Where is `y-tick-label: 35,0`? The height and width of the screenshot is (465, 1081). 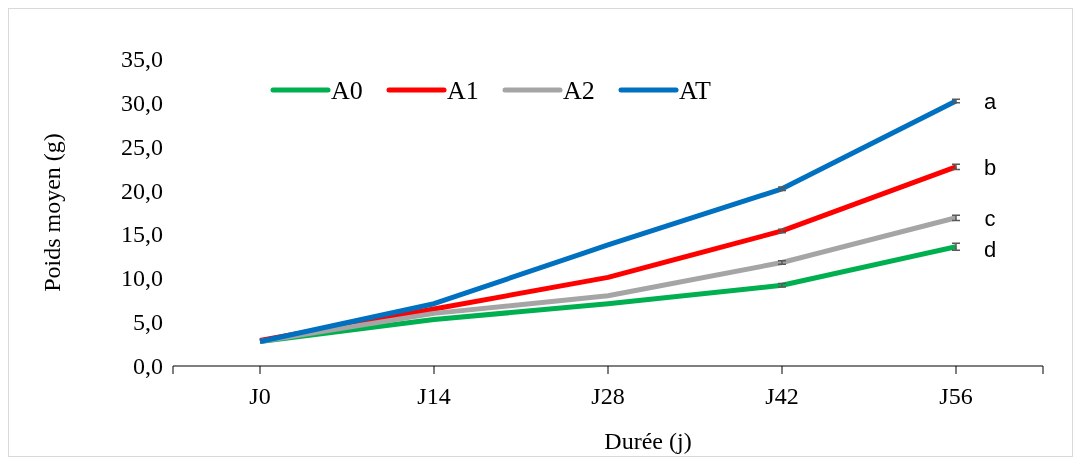
y-tick-label: 35,0 is located at coordinates (142, 59).